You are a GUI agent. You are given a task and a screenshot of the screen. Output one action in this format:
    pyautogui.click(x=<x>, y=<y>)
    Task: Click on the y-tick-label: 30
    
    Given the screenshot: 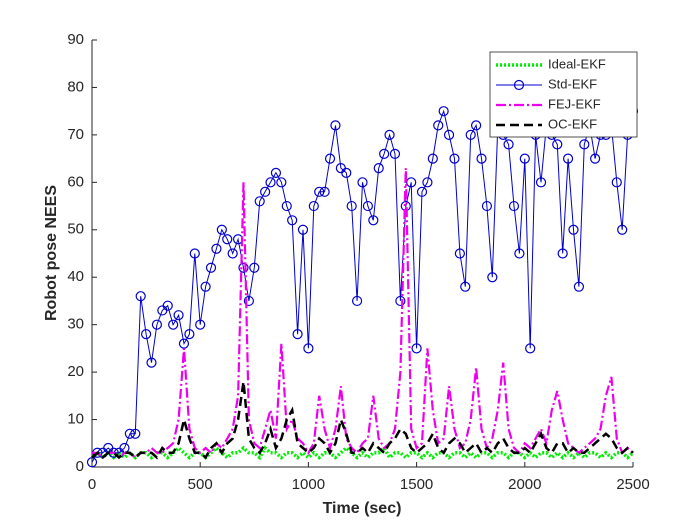 What is the action you would take?
    pyautogui.click(x=75, y=324)
    